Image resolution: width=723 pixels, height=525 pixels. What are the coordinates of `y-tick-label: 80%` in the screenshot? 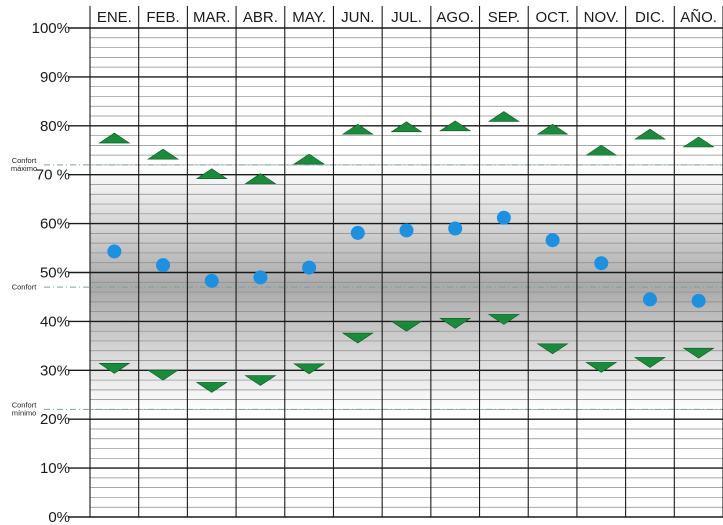 It's located at (55, 126).